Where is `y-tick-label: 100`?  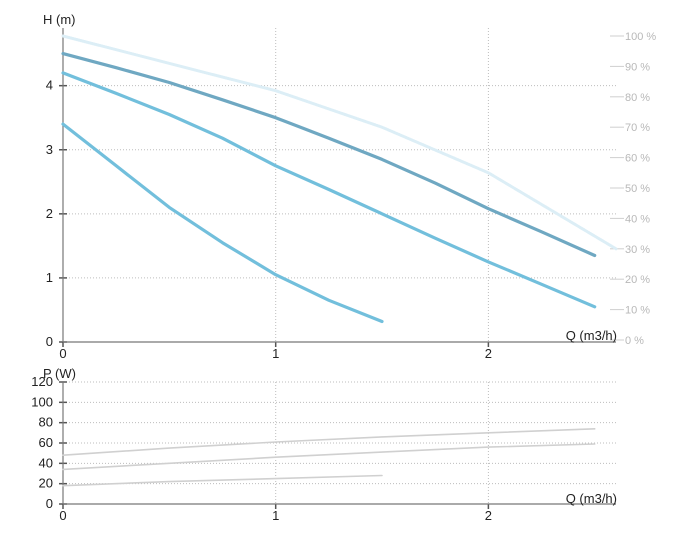
y-tick-label: 100 is located at coordinates (42, 401).